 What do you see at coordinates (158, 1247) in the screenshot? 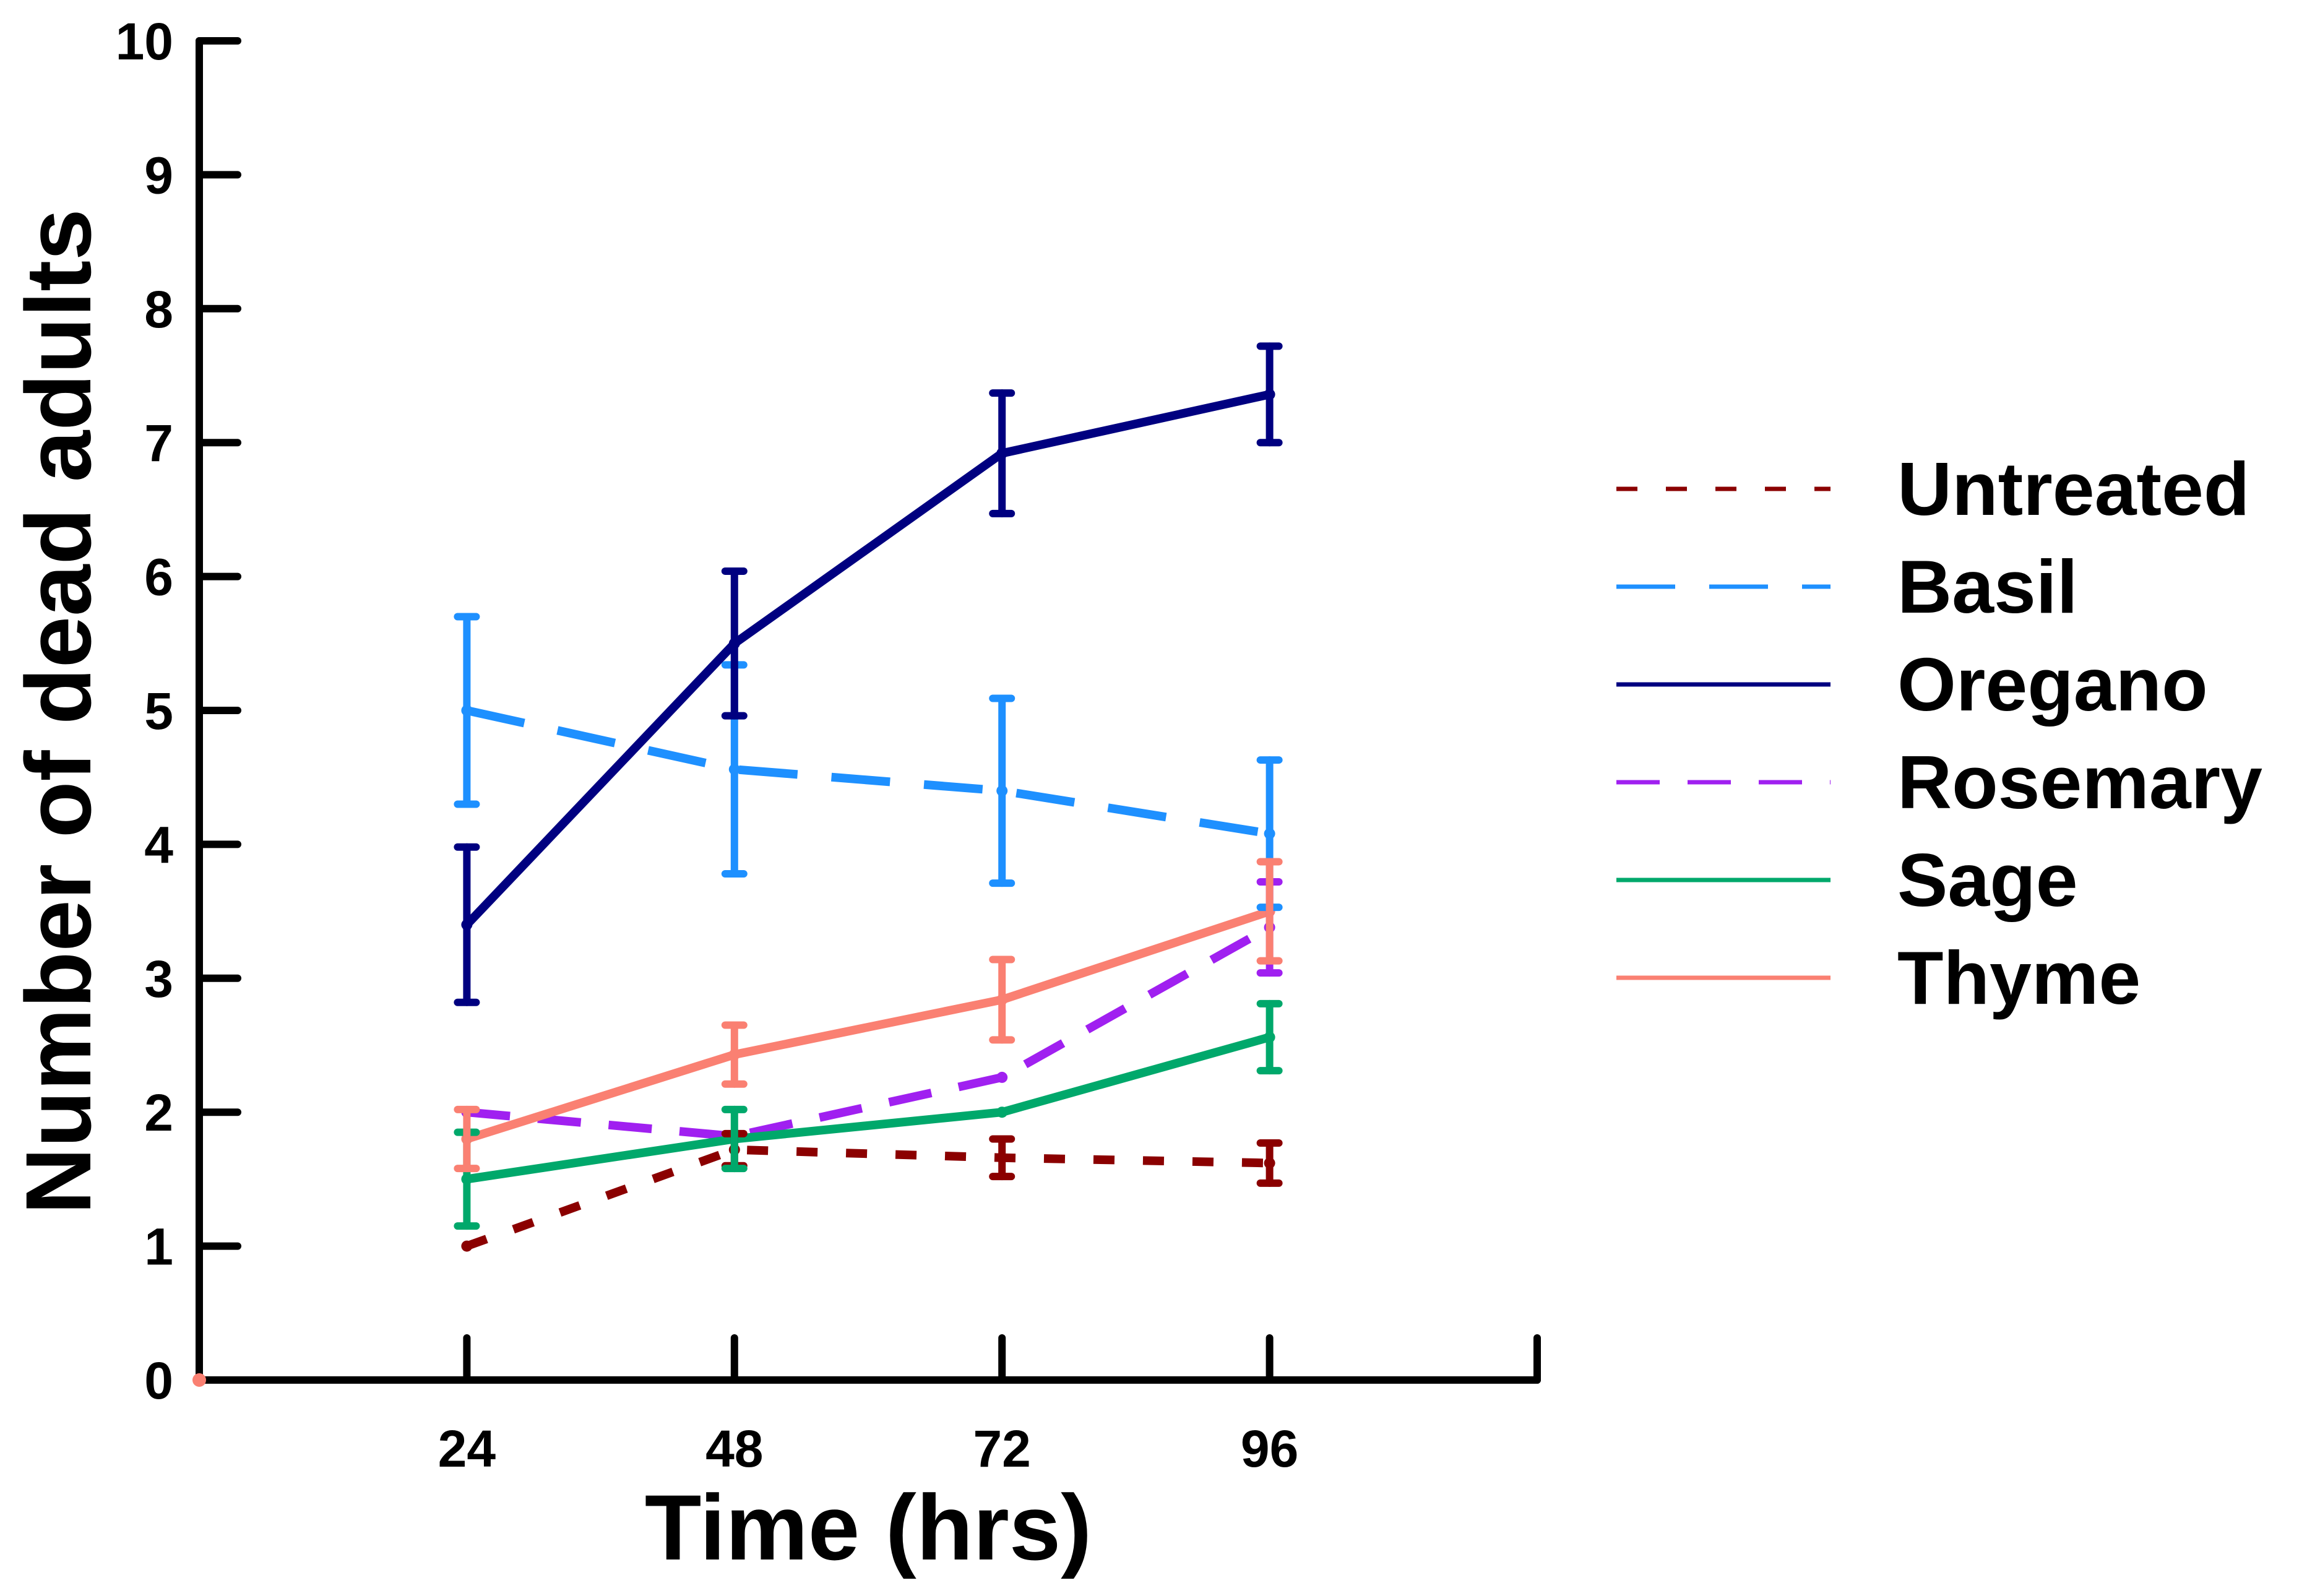
I see `y-tick-label: 1` at bounding box center [158, 1247].